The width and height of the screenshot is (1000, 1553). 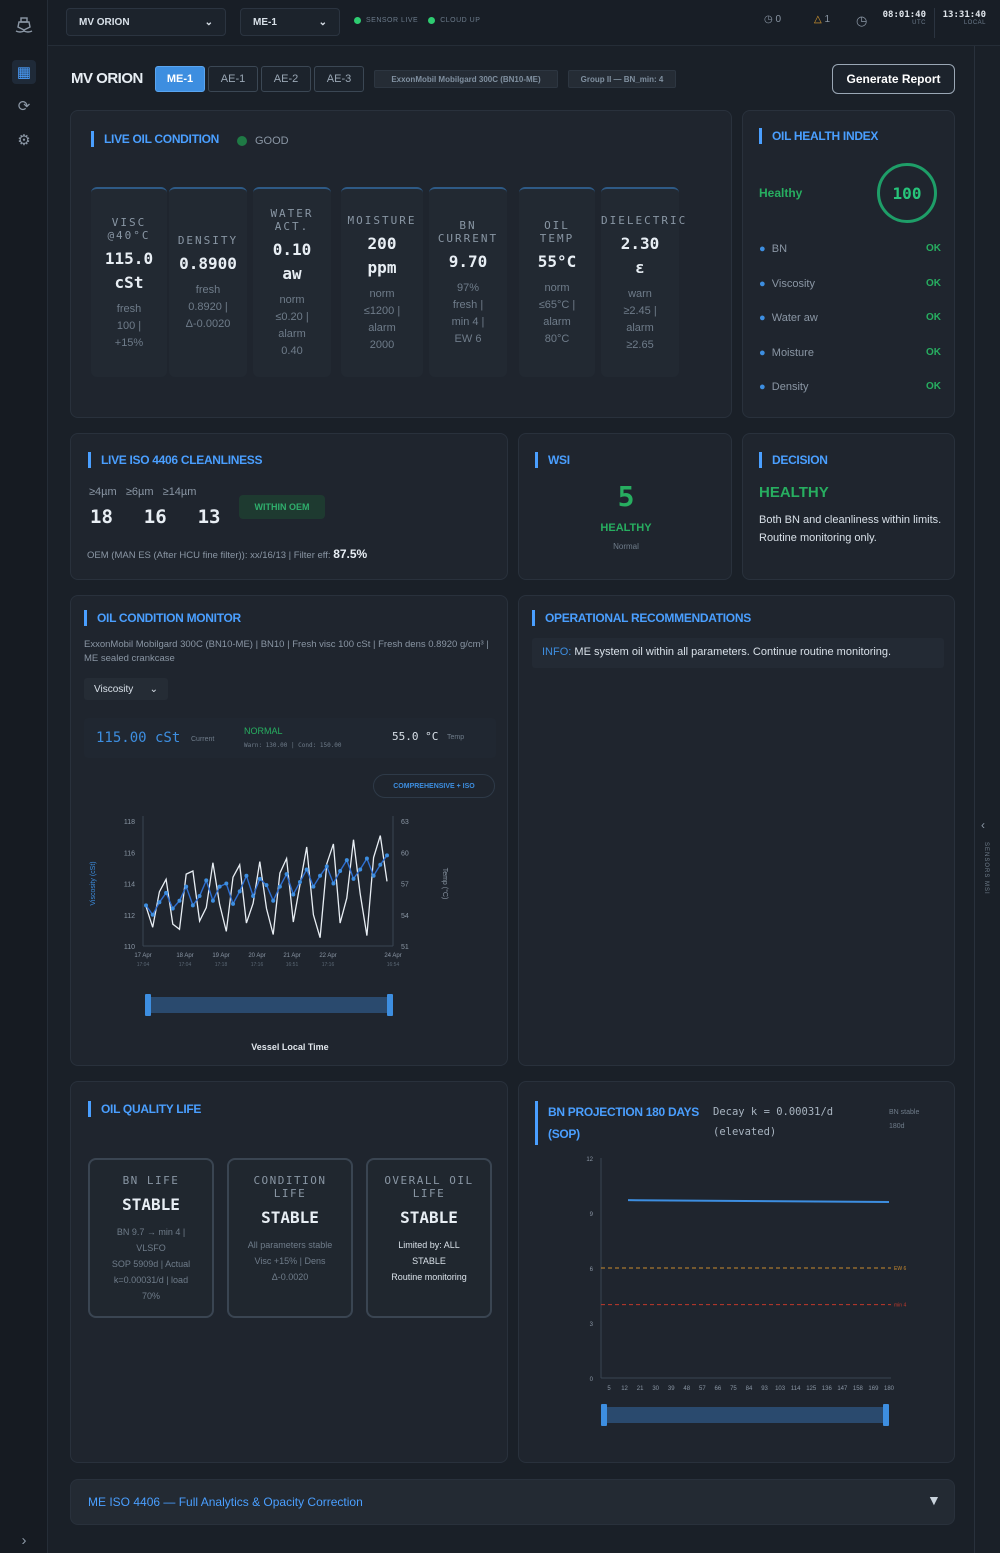 What do you see at coordinates (749, 1389) in the screenshot?
I see `bn-x-tick-label: 84` at bounding box center [749, 1389].